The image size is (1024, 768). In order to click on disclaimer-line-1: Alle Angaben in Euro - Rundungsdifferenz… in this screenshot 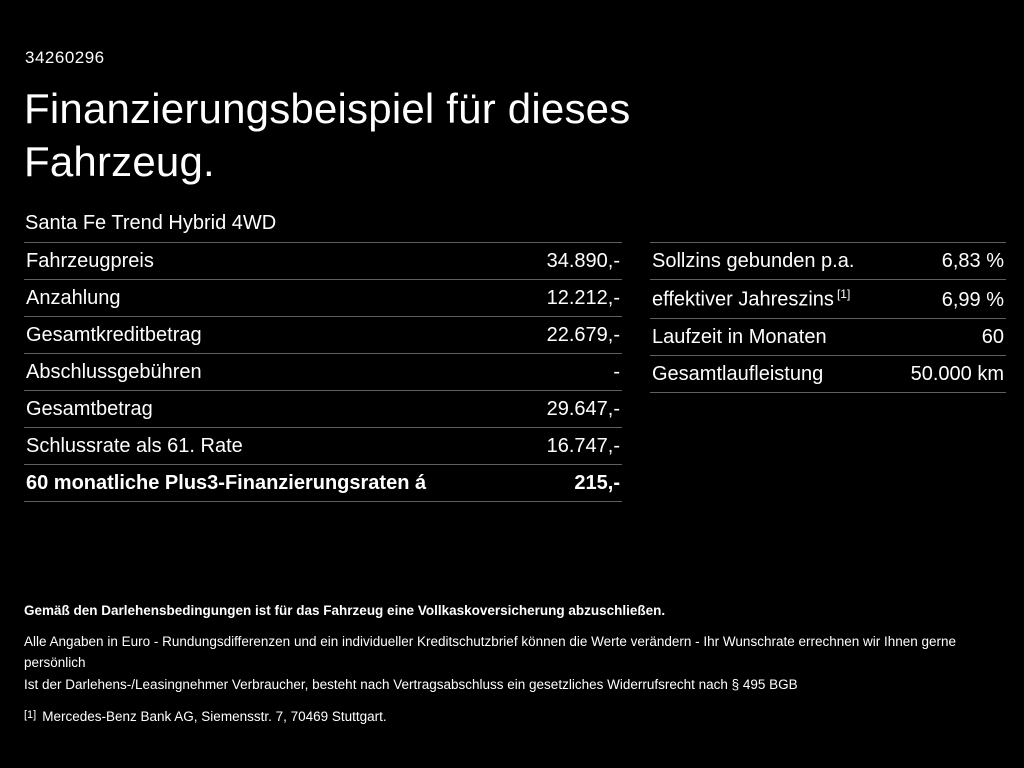, I will do `click(490, 652)`.